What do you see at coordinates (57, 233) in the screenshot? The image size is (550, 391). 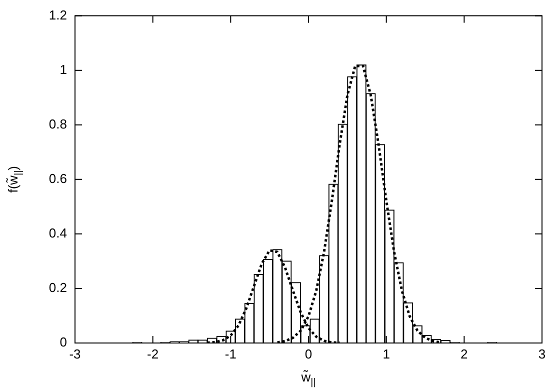 I see `y-tick-label: 0.4` at bounding box center [57, 233].